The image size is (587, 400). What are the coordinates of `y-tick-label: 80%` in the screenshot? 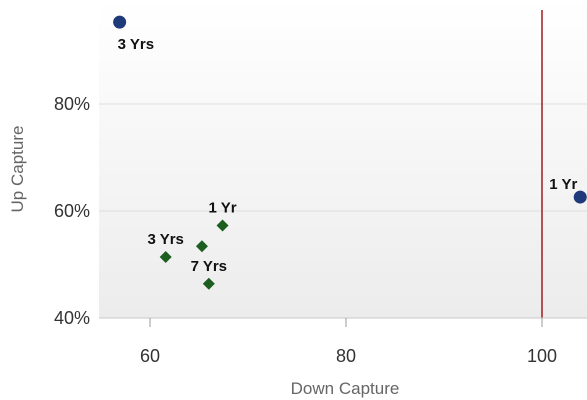 It's located at (72, 104).